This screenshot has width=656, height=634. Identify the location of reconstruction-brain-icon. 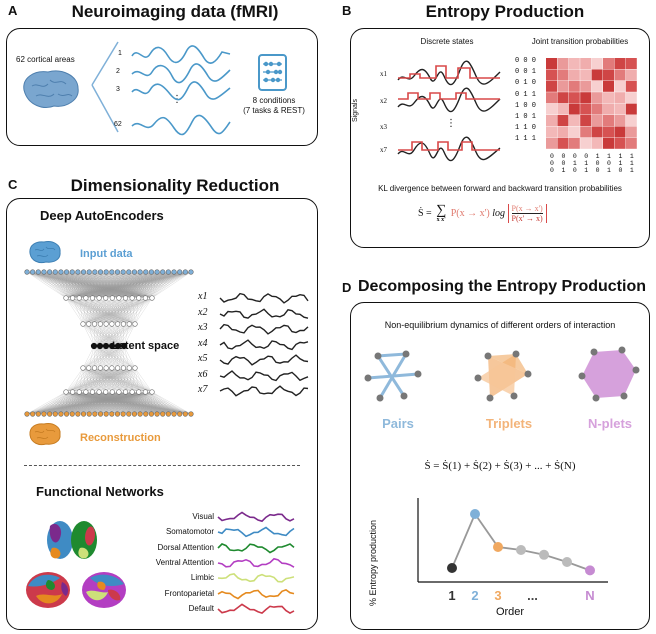
(45, 434).